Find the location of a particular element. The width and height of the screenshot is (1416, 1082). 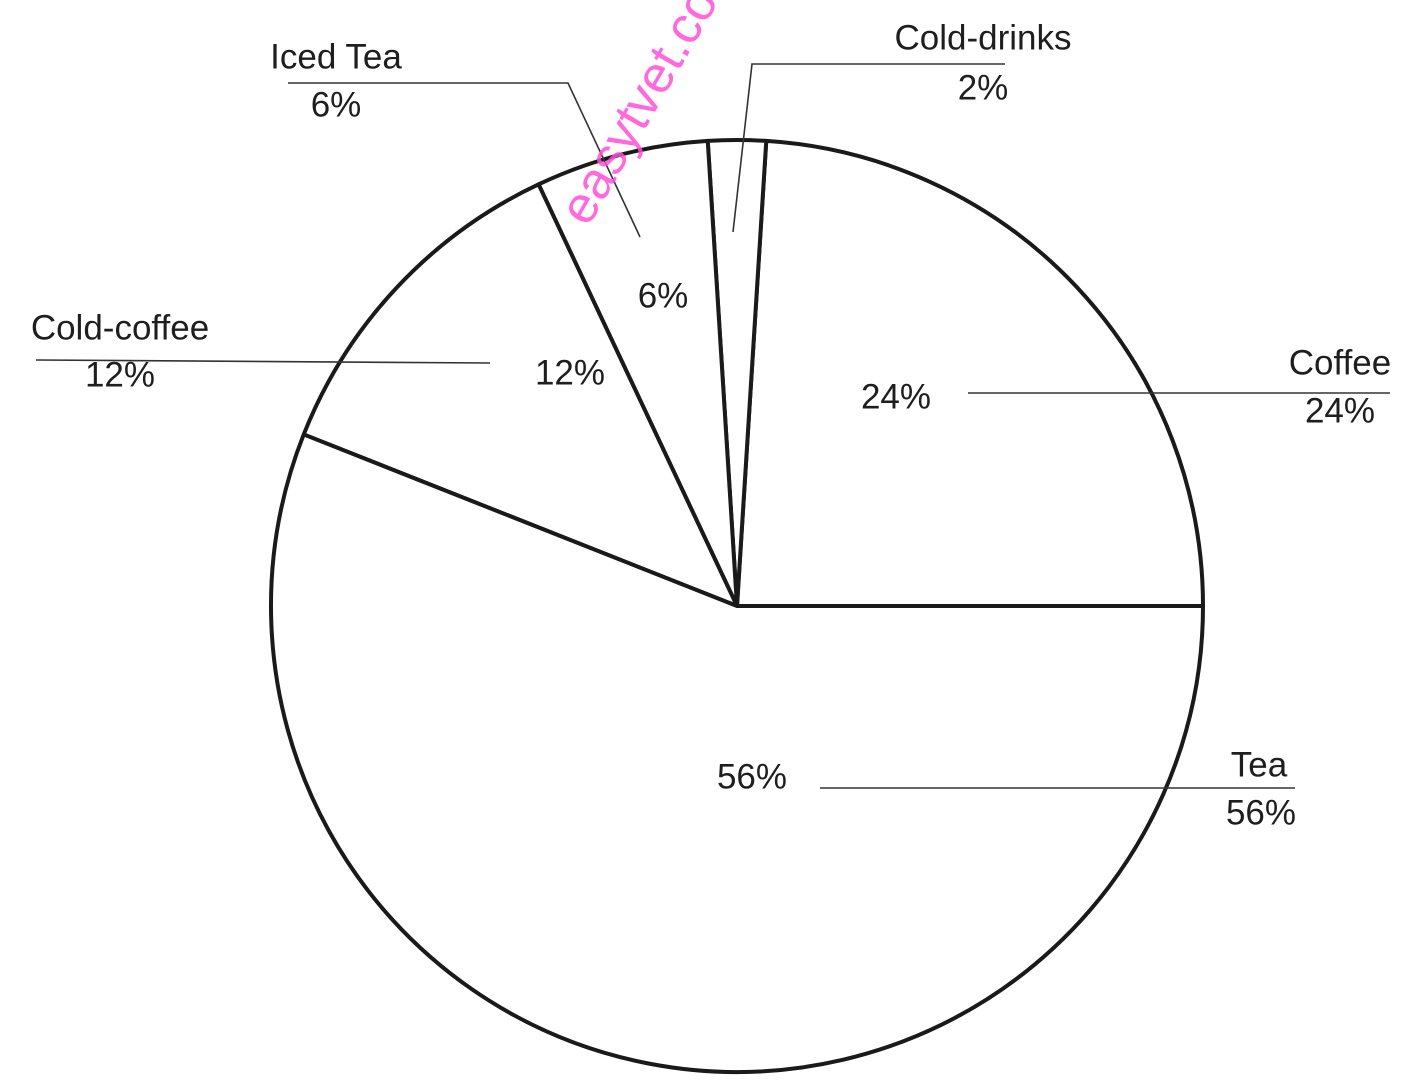

slice-percent-label-cold-drinks: 2% is located at coordinates (983, 87).